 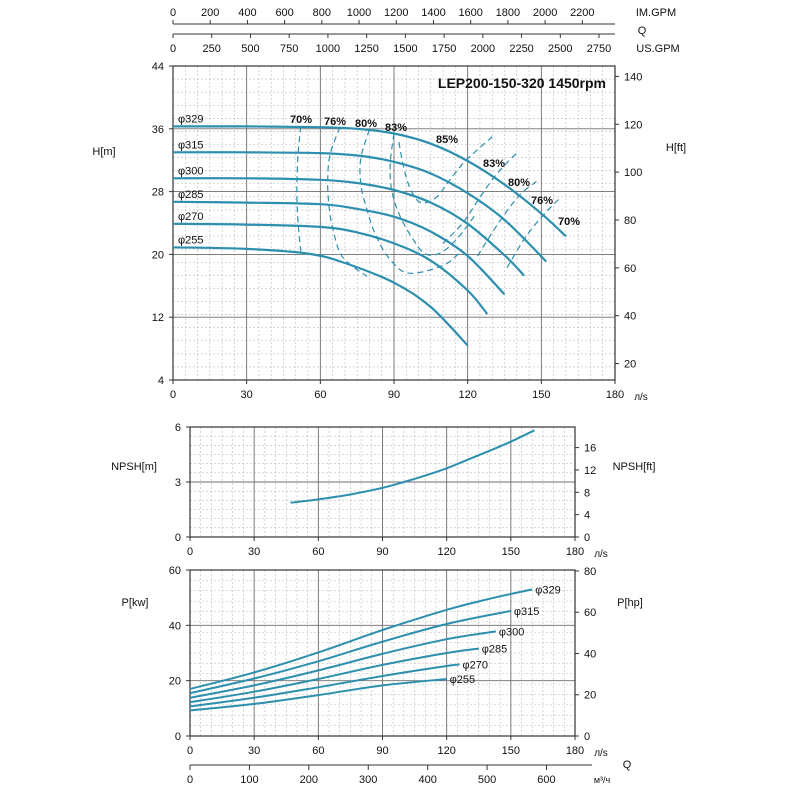 I want to click on head-curve-d300, so click(x=348, y=227).